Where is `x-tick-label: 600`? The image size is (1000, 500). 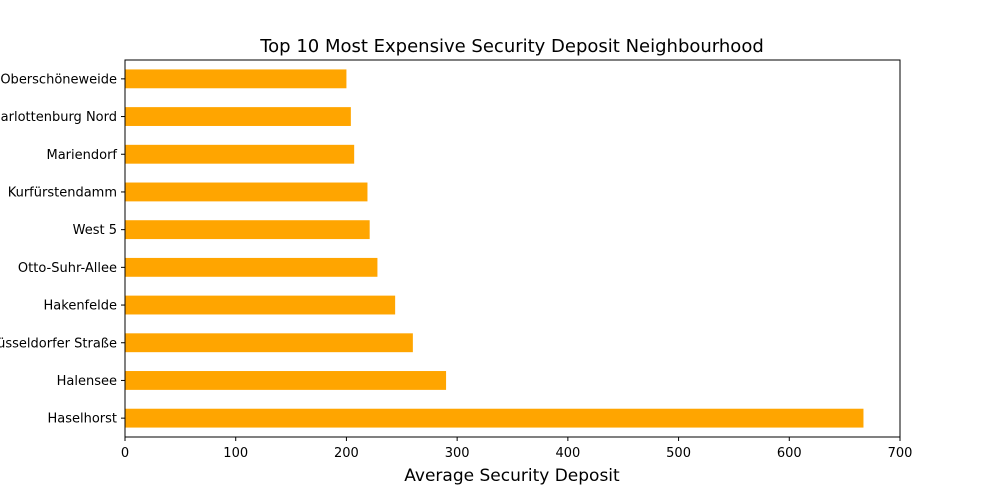
x-tick-label: 600 is located at coordinates (789, 453).